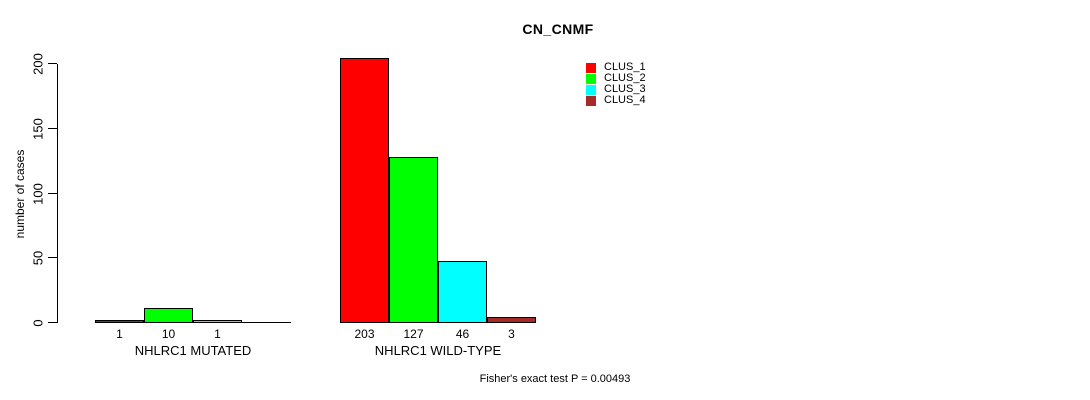 Image resolution: width=1090 pixels, height=400 pixels. Describe the element at coordinates (511, 320) in the screenshot. I see `bar-clus_4-group2` at that location.